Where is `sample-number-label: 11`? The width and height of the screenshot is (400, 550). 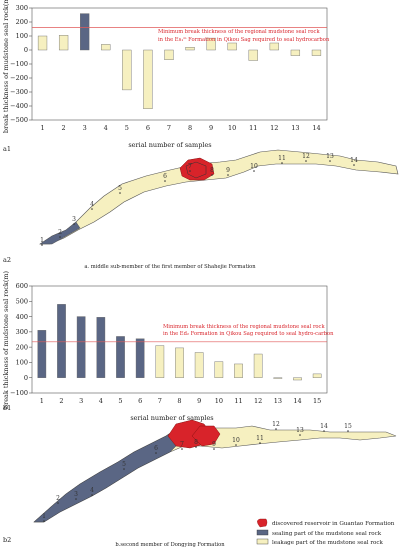
sample-number-label: 11 is located at coordinates (260, 438).